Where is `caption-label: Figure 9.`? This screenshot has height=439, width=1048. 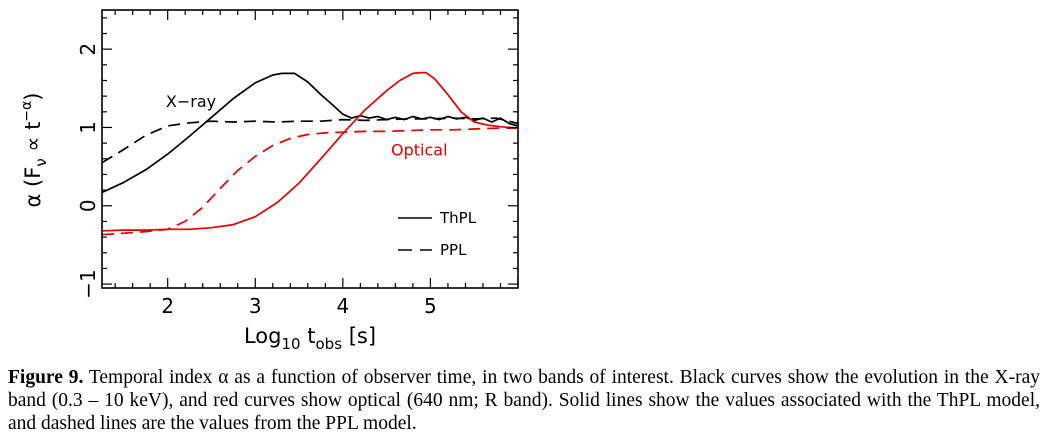
caption-label: Figure 9. is located at coordinates (46, 377).